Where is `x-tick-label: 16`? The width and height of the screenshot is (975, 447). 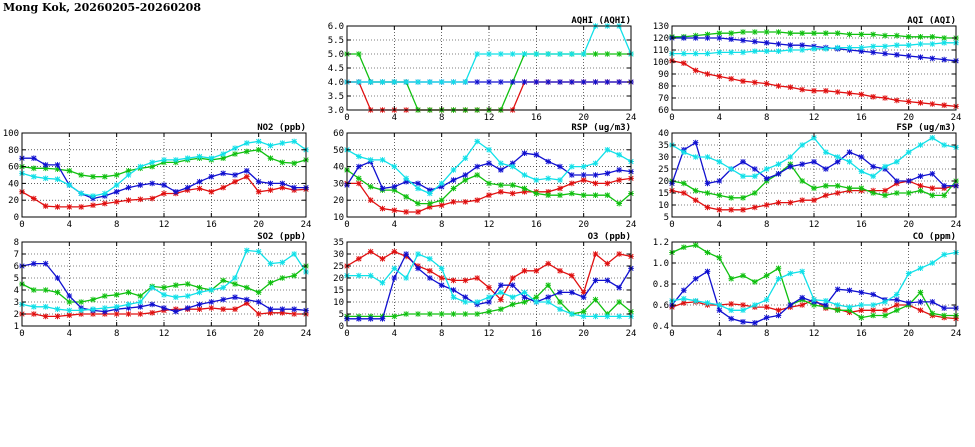
x-tick-label: 16 is located at coordinates (861, 118).